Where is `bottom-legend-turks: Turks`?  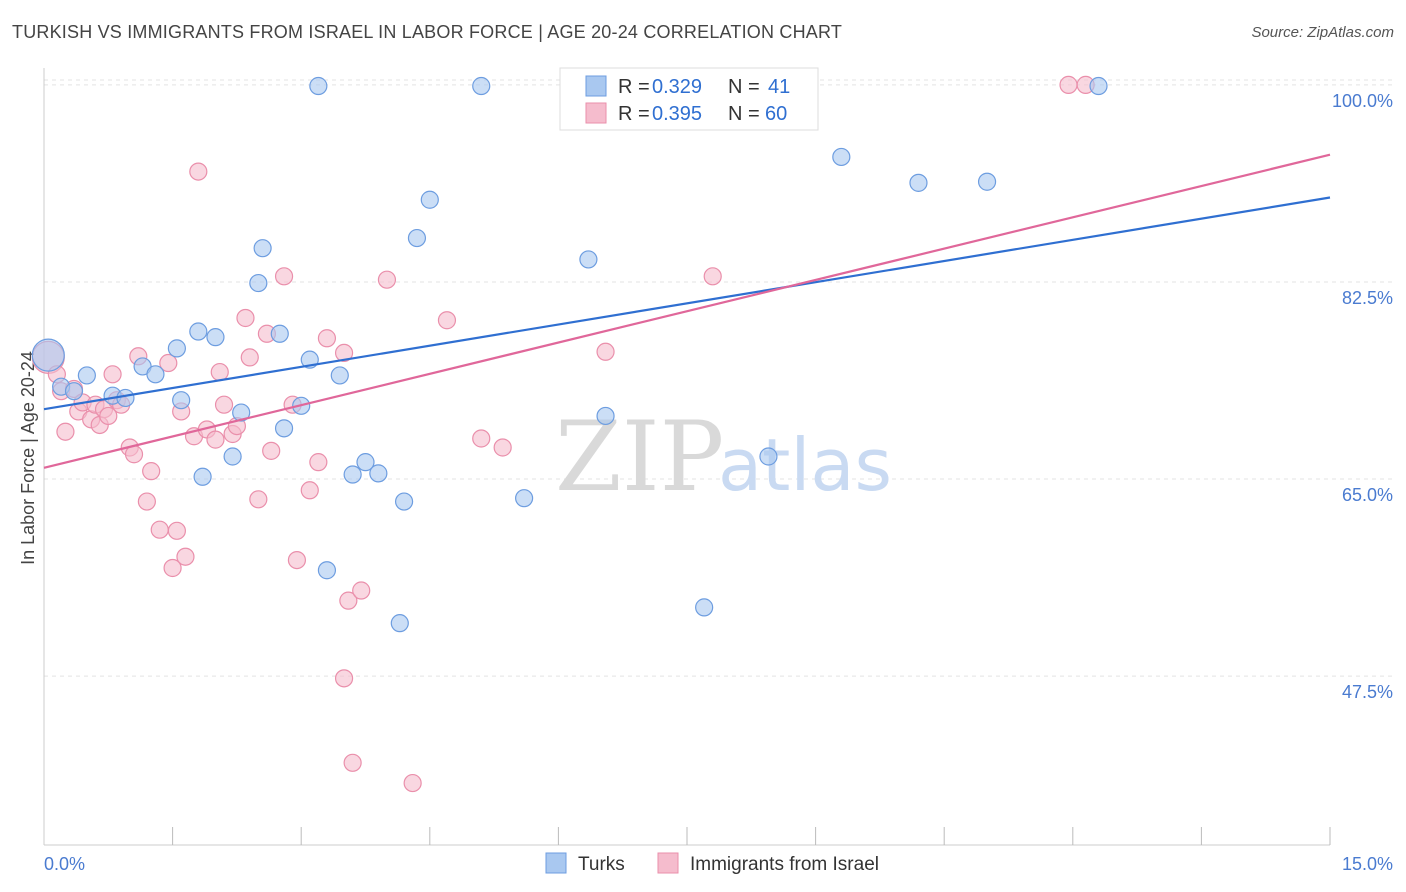 bottom-legend-turks: Turks is located at coordinates (601, 864).